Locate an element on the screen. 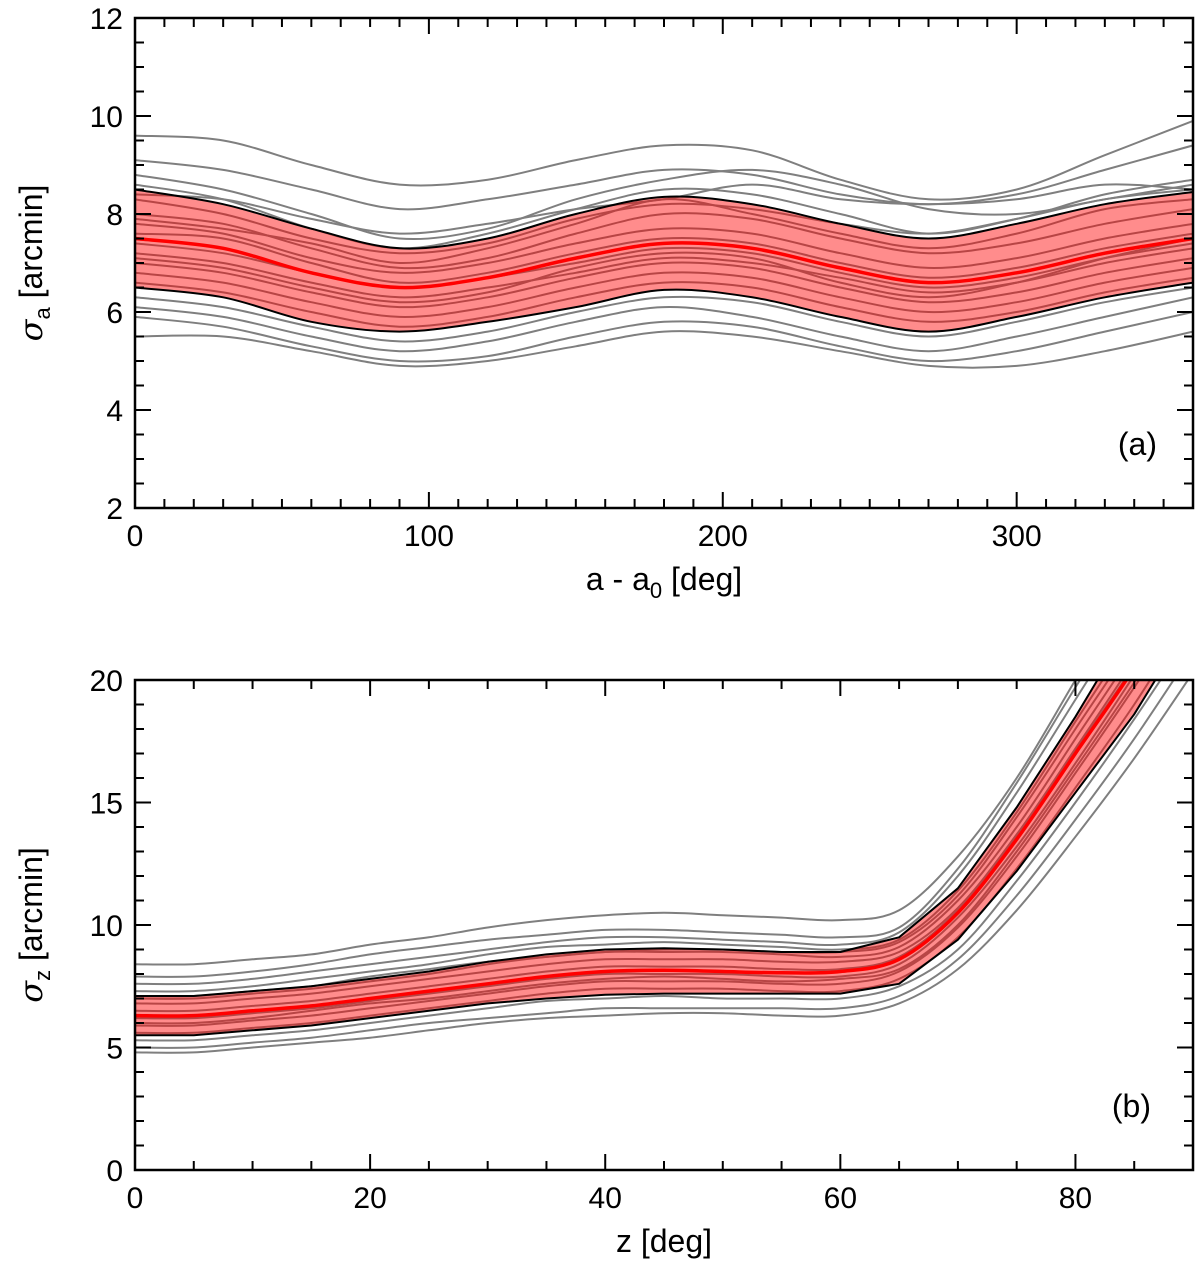  x-tick-label: 100 is located at coordinates (429, 536).